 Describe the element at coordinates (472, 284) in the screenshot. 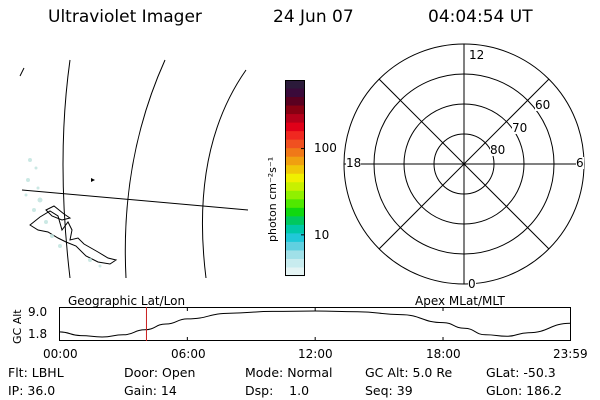

I see `polar-mlt-0: 0` at that location.